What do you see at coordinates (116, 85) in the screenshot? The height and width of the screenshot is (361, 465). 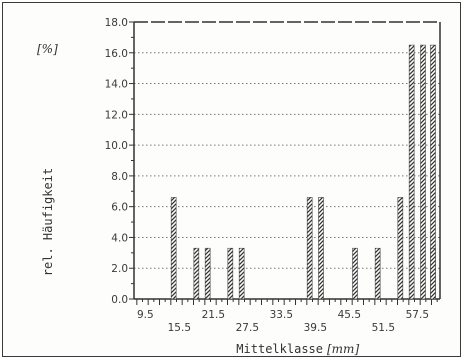 I see `y-tick-label: 14.0` at bounding box center [116, 85].